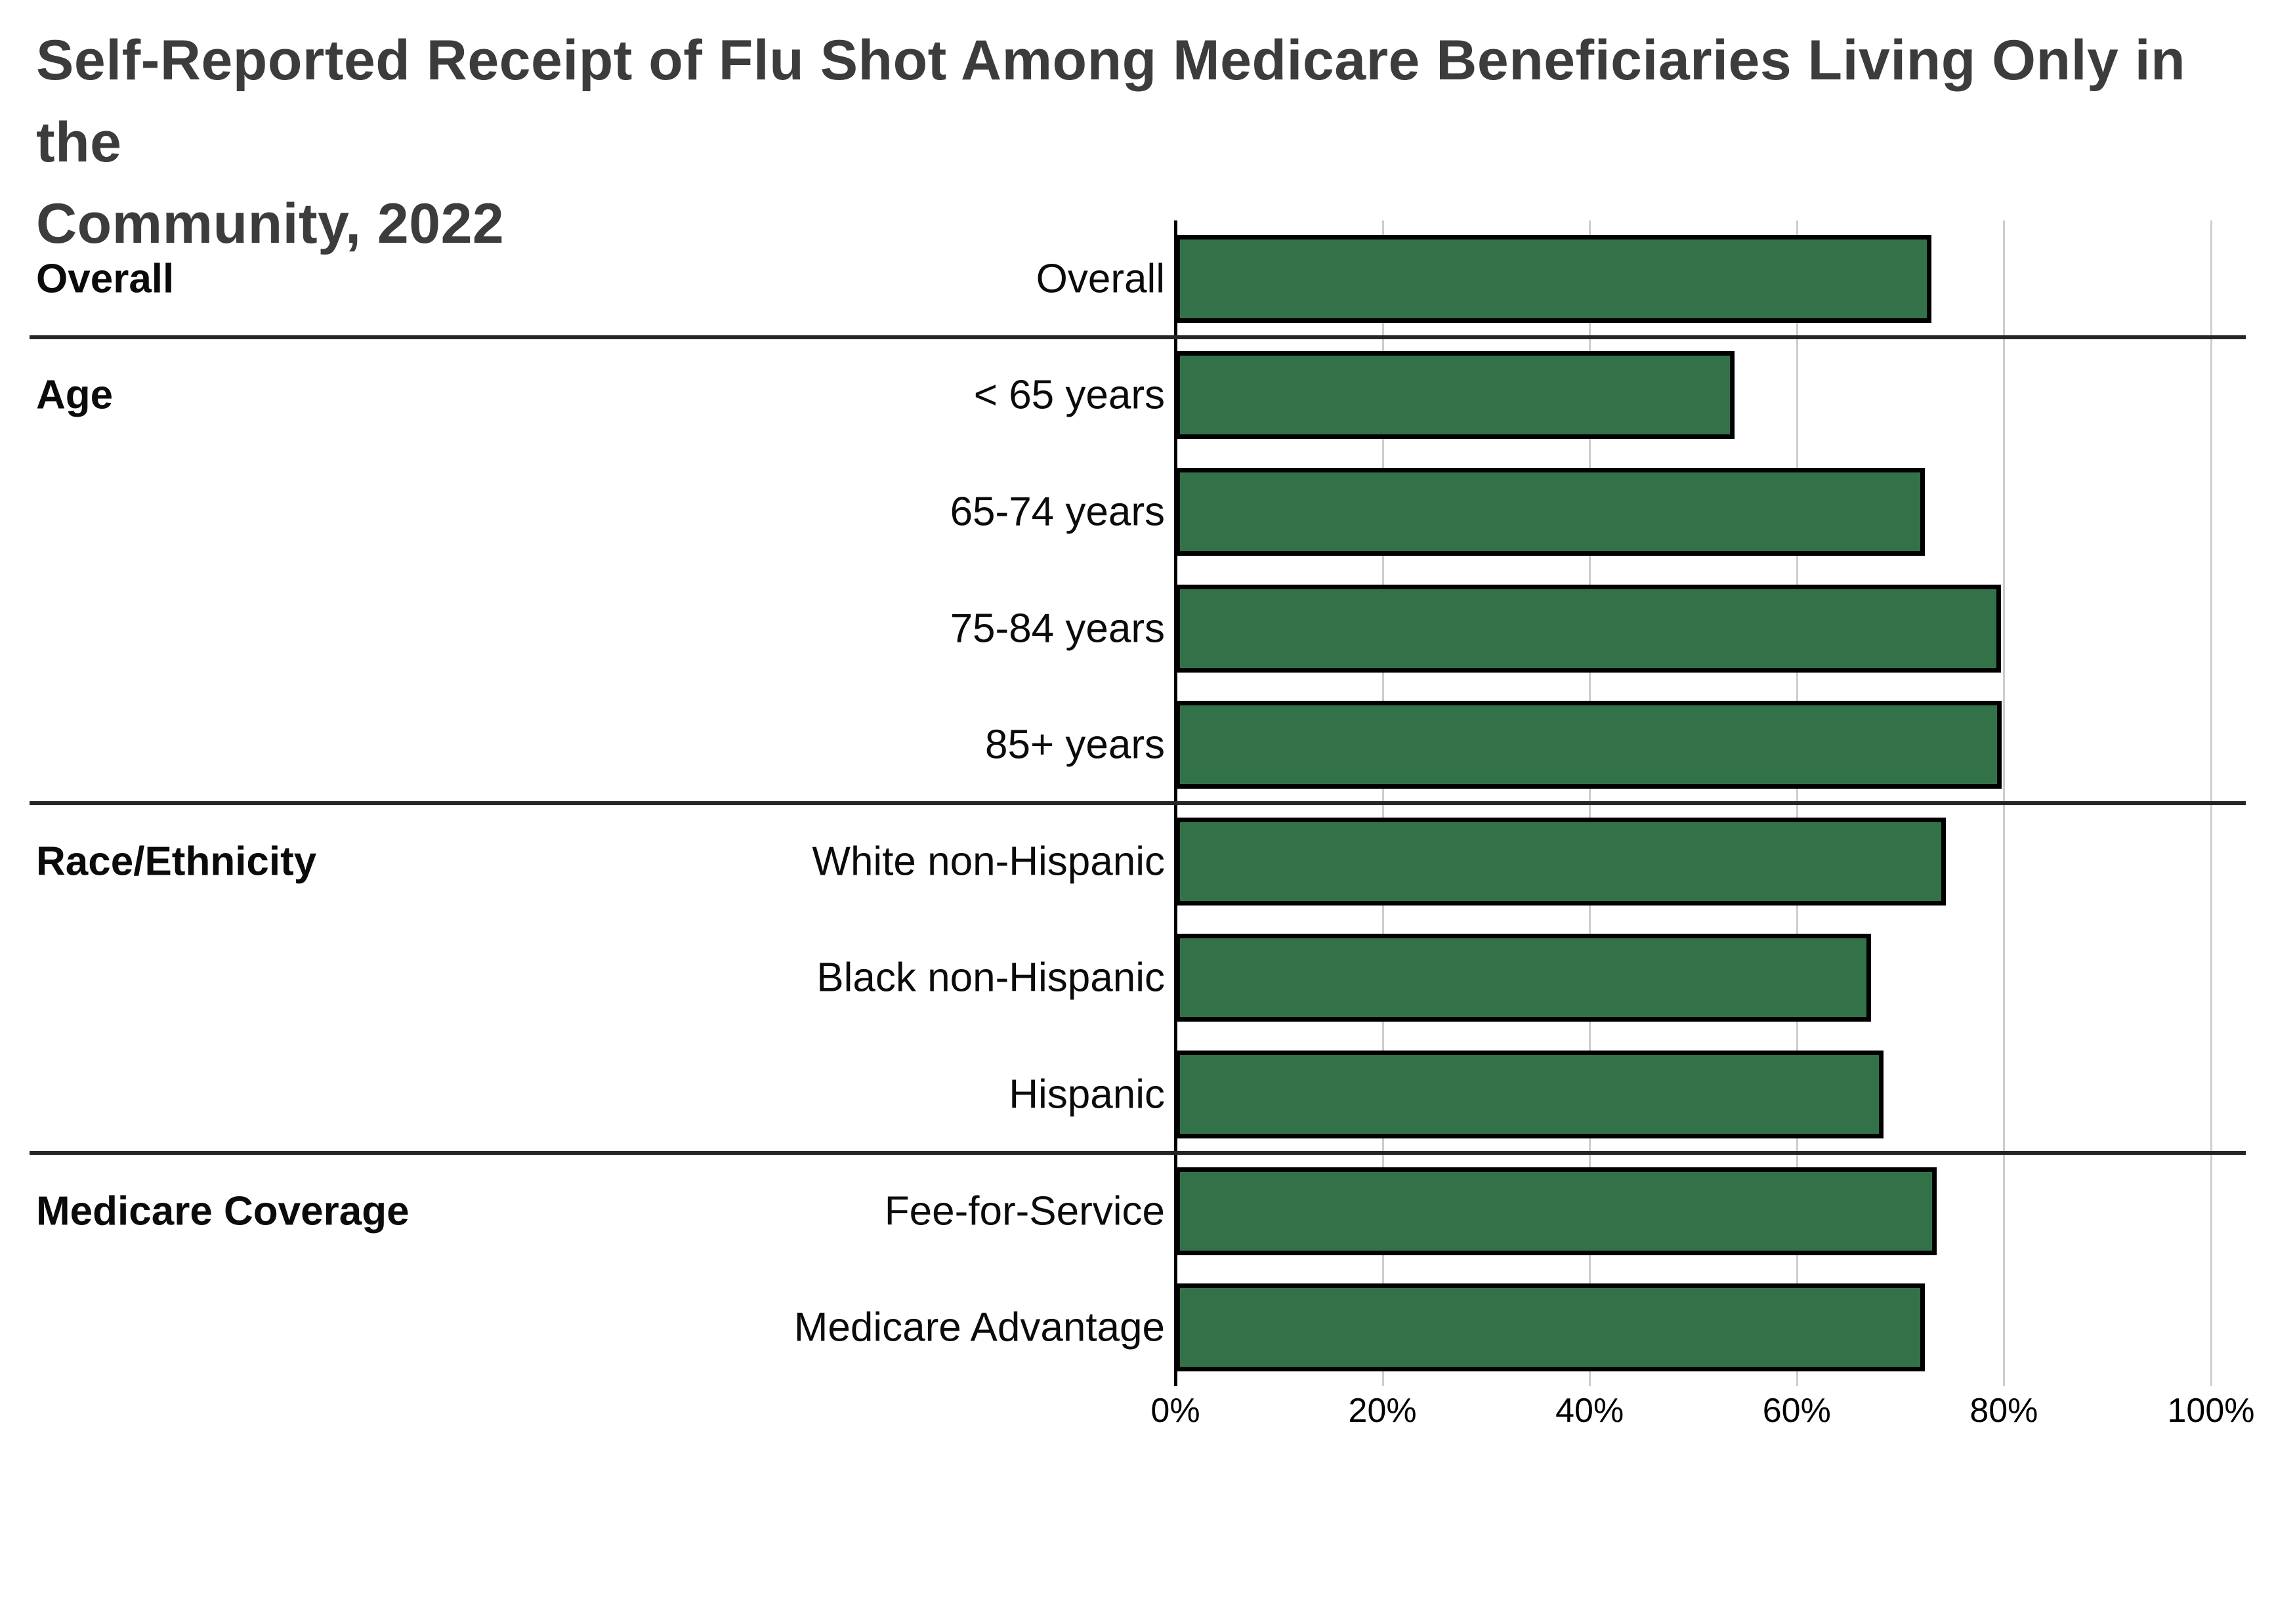 The image size is (2274, 1624). Describe the element at coordinates (1074, 745) in the screenshot. I see `row-label: 85+ years` at that location.